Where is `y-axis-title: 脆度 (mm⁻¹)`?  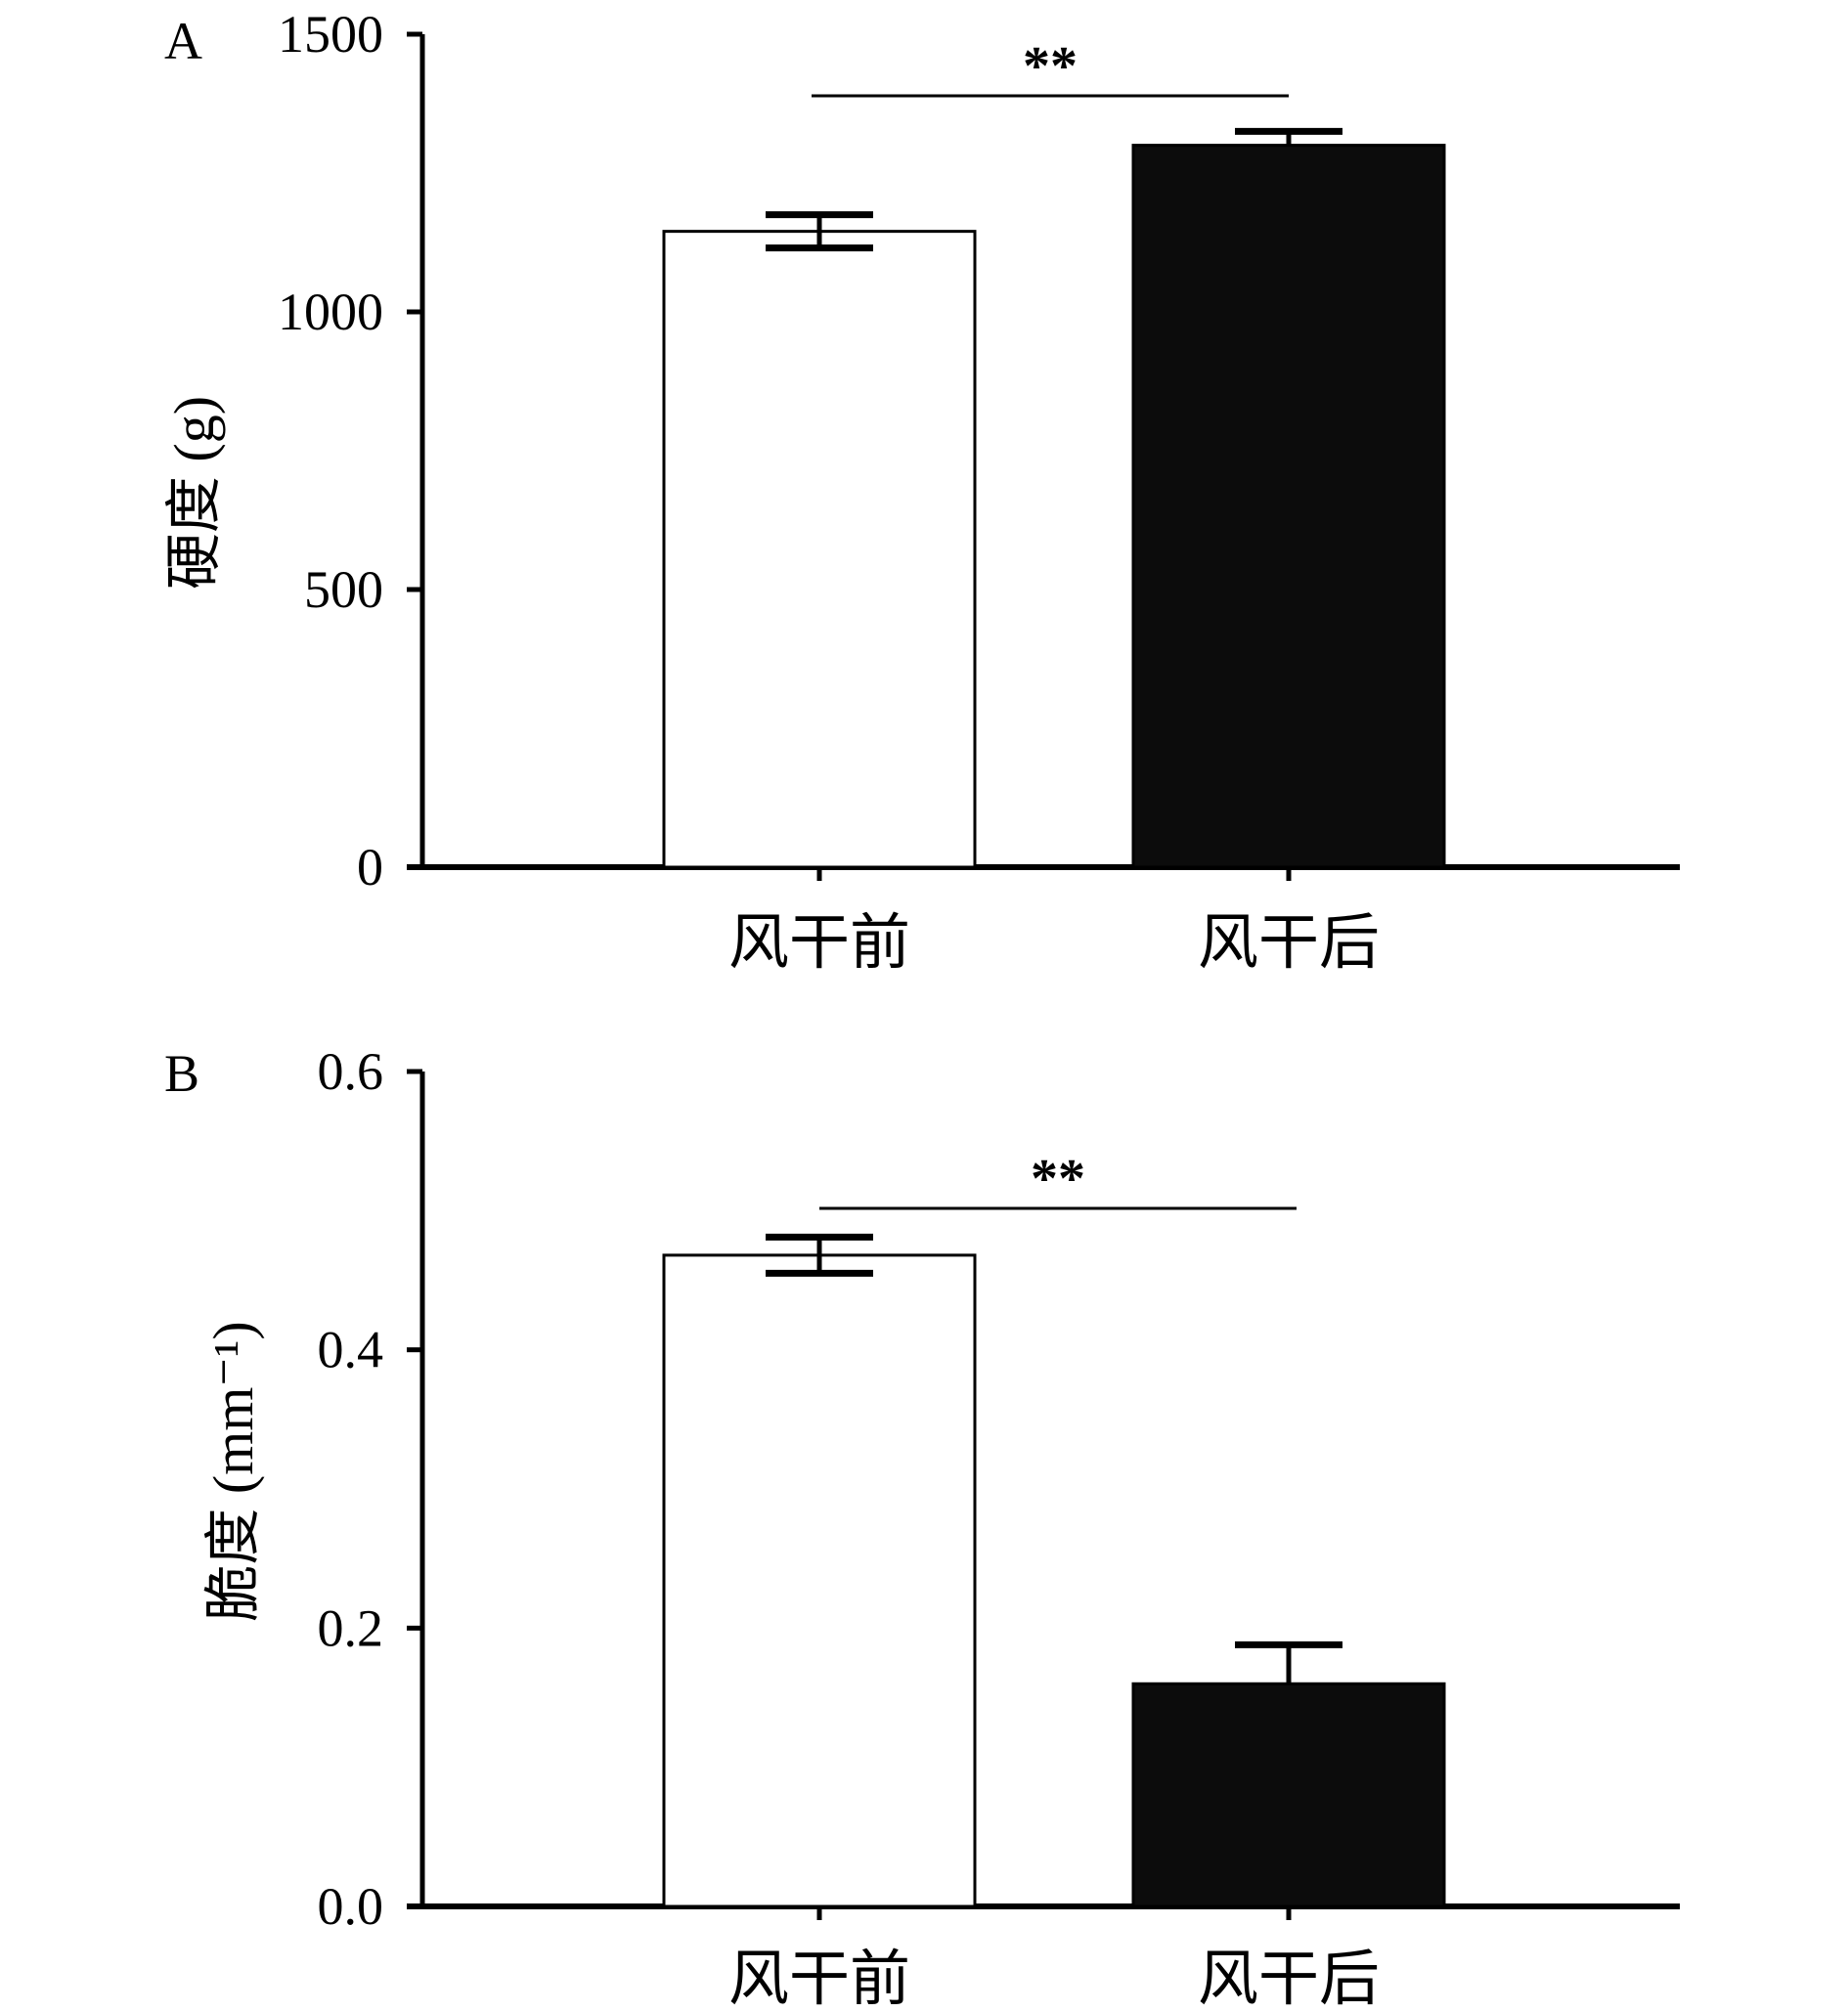 y-axis-title: 脆度 (mm⁻¹) is located at coordinates (233, 1471).